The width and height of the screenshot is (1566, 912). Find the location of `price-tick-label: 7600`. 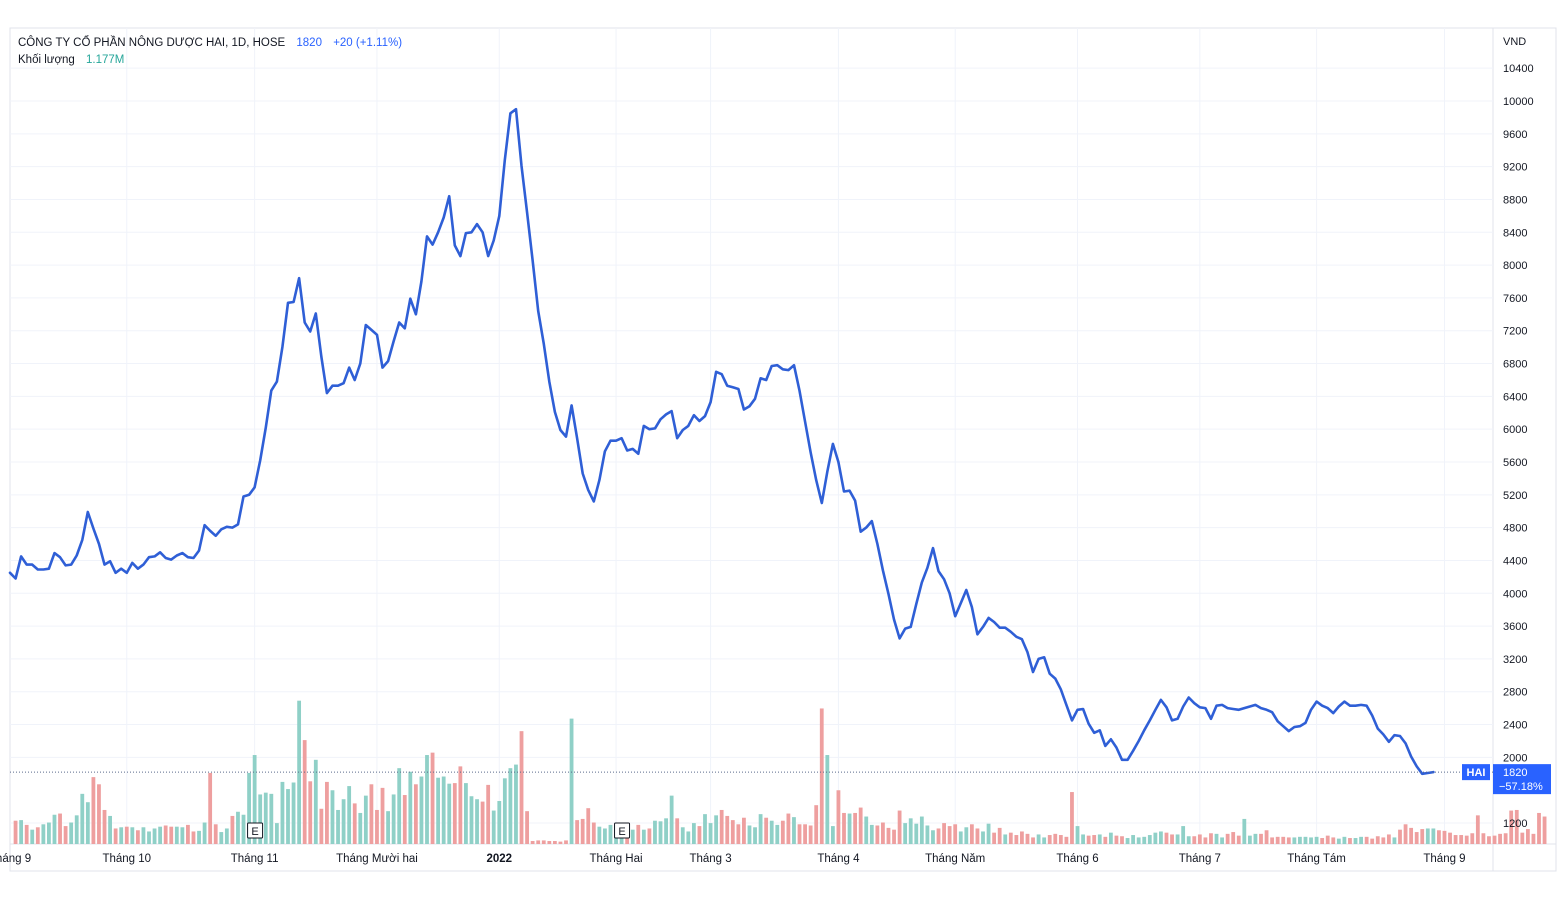

price-tick-label: 7600 is located at coordinates (1515, 299).